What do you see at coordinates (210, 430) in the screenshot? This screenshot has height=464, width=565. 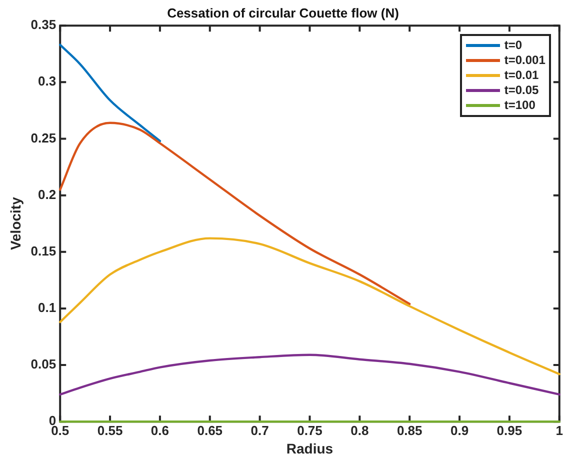 I see `x-tick-label: 0.65` at bounding box center [210, 430].